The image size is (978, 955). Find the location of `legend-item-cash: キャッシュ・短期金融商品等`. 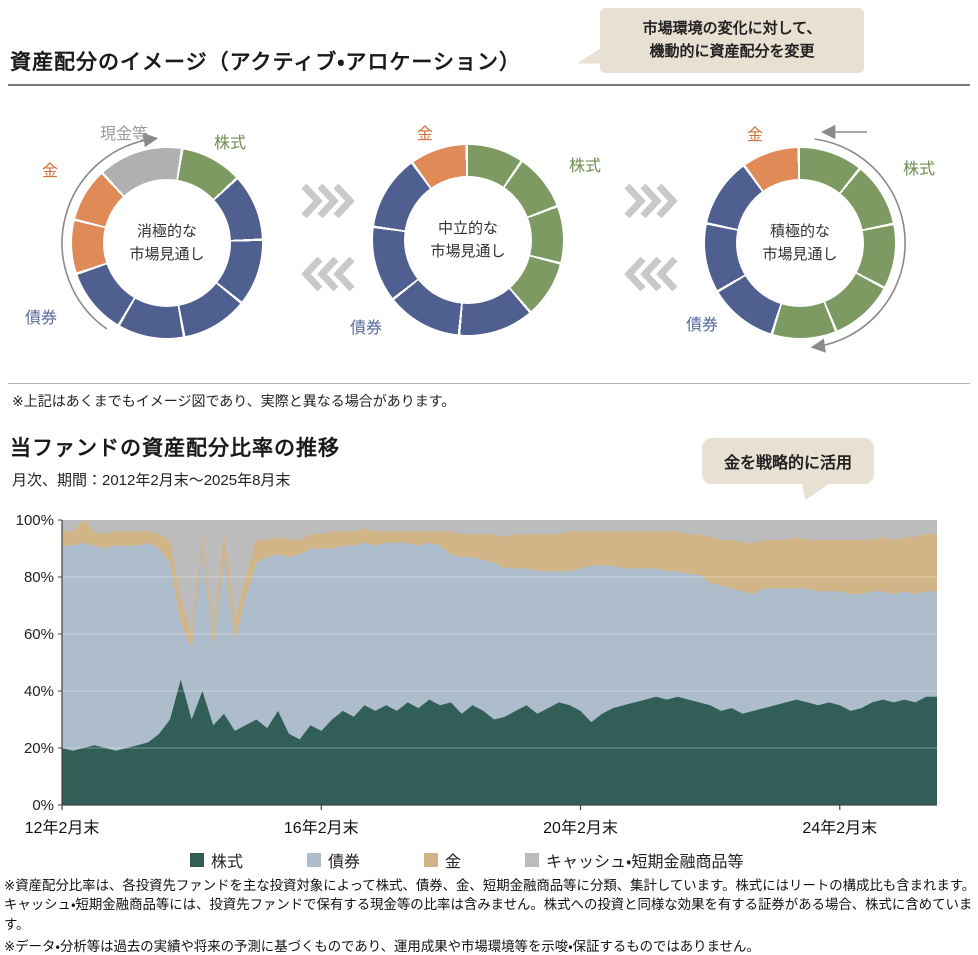

legend-item-cash: キャッシュ・短期金融商品等 is located at coordinates (634, 860).